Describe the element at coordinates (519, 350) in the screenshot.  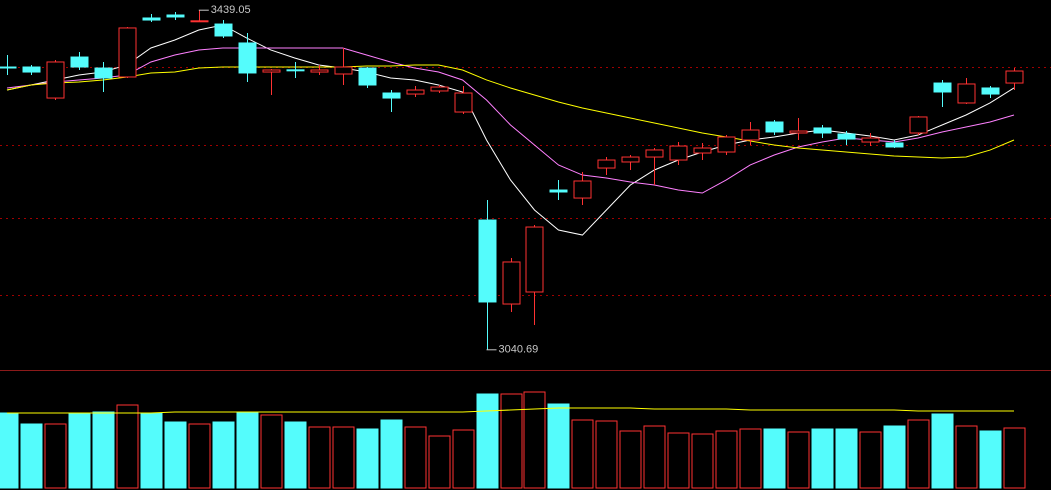
I see `extreme-label: 3040.69` at that location.